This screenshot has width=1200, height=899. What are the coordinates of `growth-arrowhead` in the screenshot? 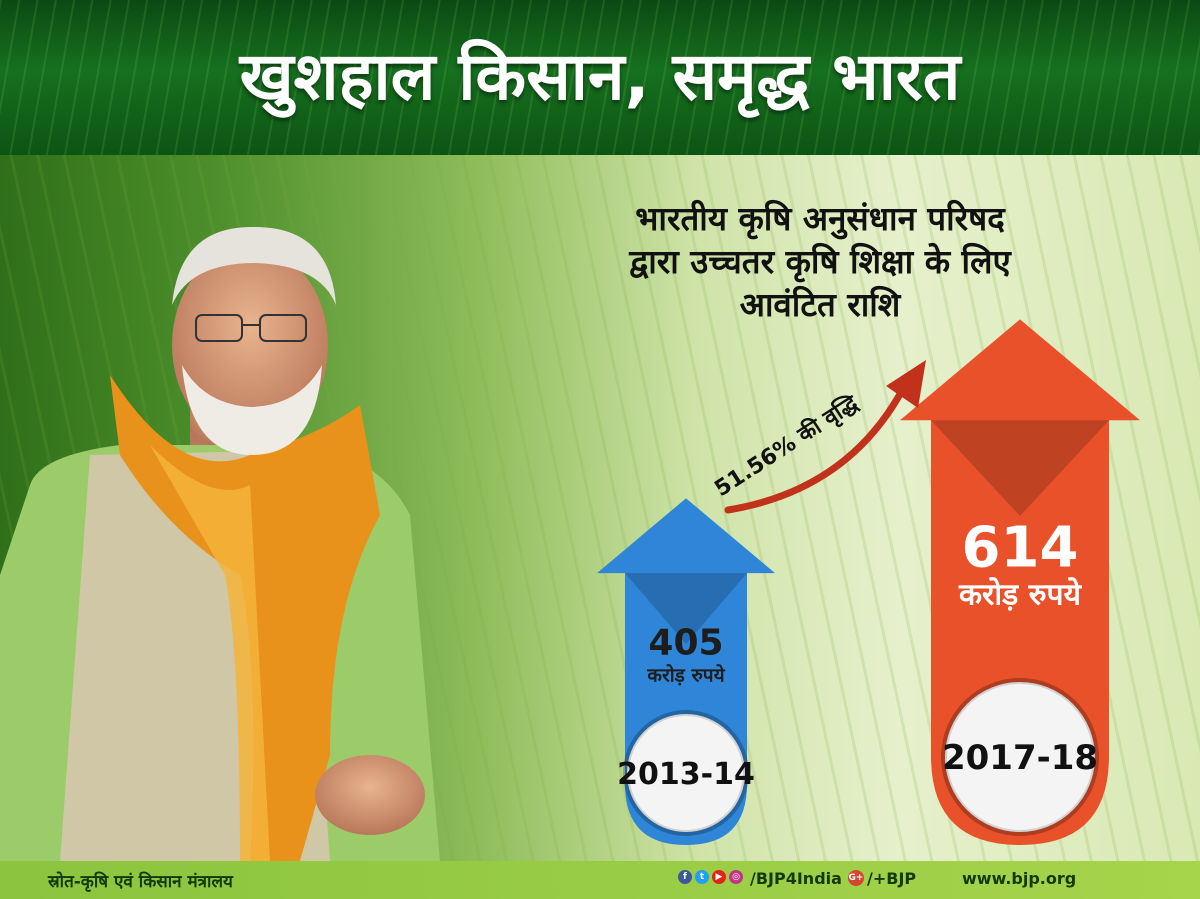 It's located at (906, 384).